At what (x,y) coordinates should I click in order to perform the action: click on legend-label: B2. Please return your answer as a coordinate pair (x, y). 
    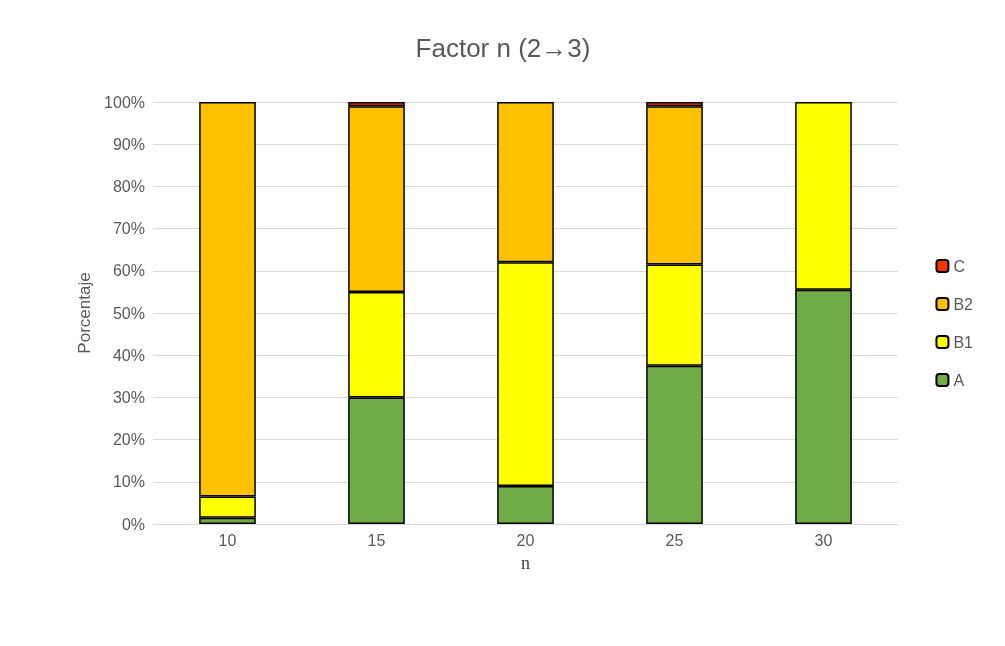
    Looking at the image, I should click on (963, 304).